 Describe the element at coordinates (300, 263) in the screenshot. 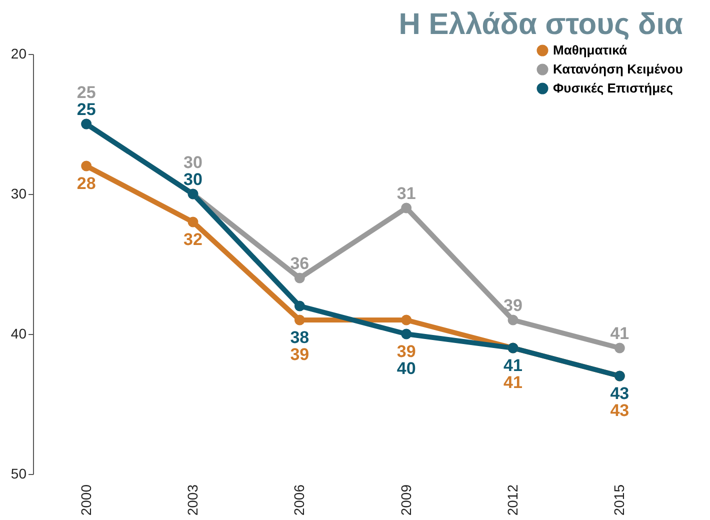

I see `data-label: 36` at that location.